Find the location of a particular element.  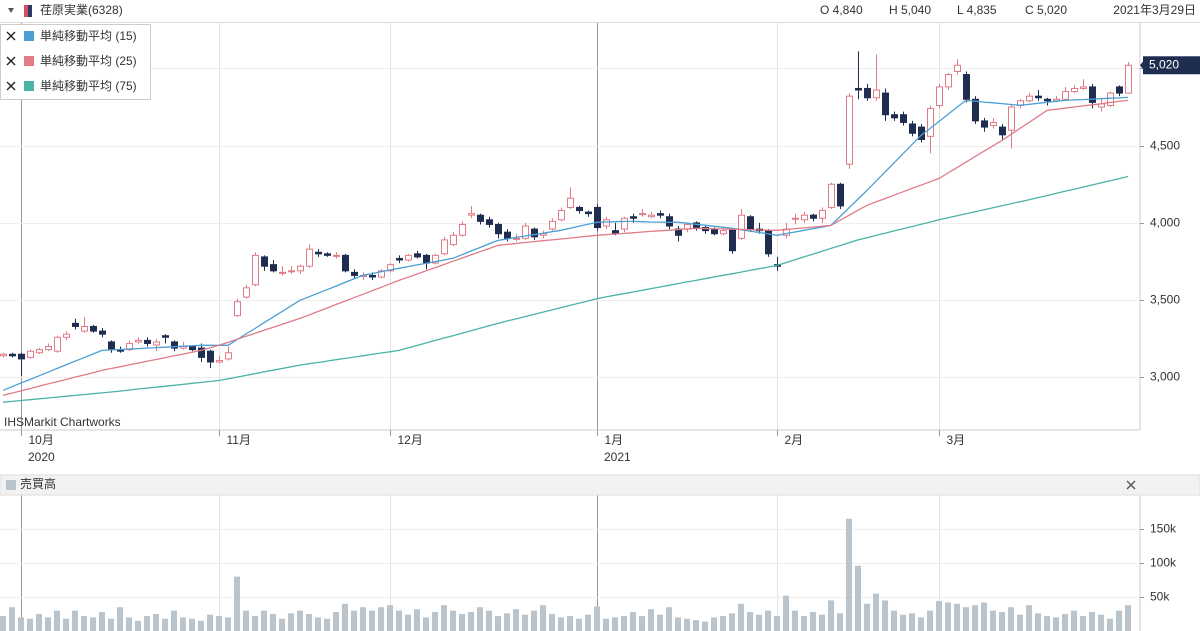

date: 2021年3月29日 is located at coordinates (1154, 10).